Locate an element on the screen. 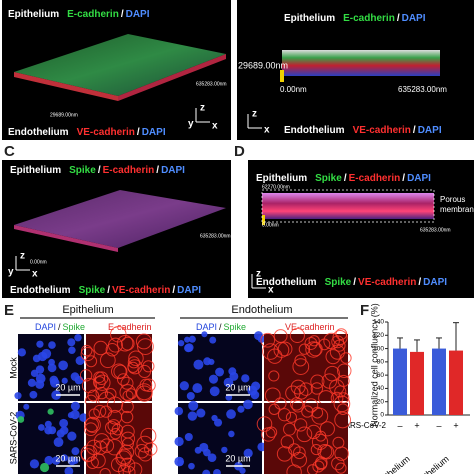 The image size is (474, 474). panel-label: F is located at coordinates (364, 310).